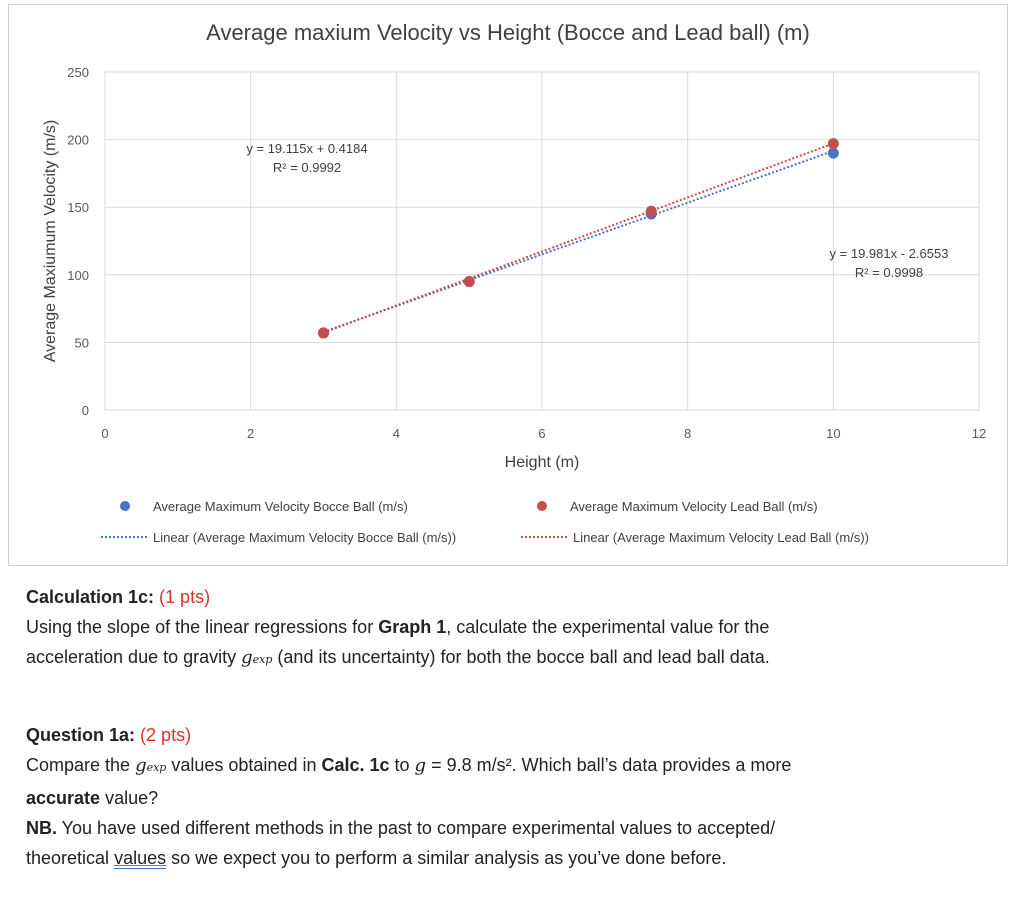 The height and width of the screenshot is (898, 1024). What do you see at coordinates (402, 765) in the screenshot?
I see `question-text: to` at bounding box center [402, 765].